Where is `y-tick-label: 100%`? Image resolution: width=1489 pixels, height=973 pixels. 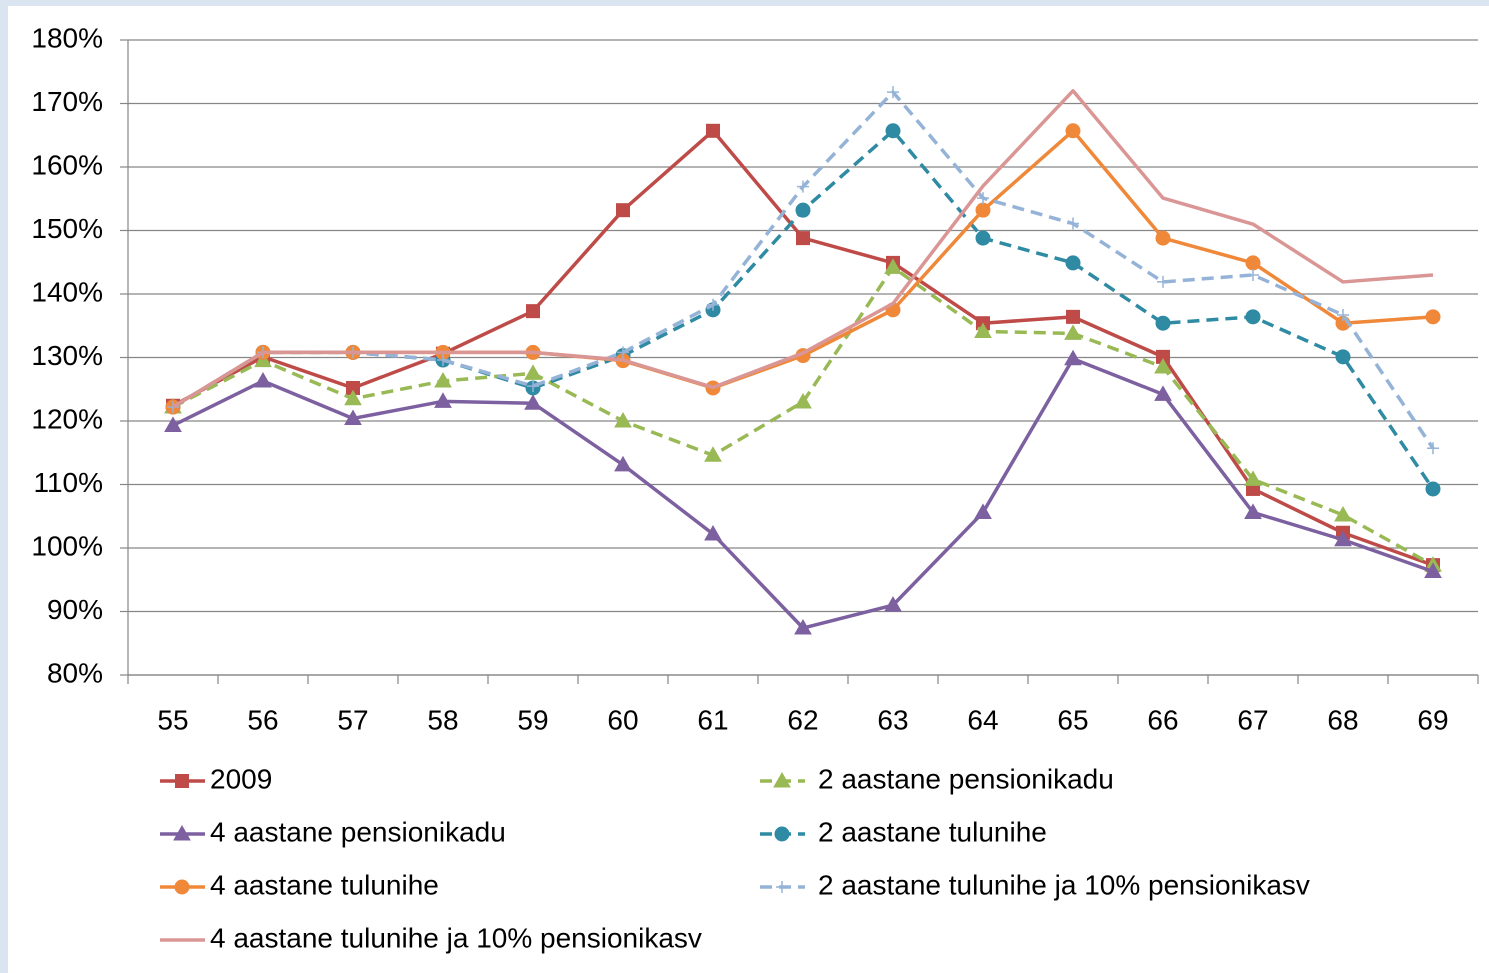 y-tick-label: 100% is located at coordinates (67, 545).